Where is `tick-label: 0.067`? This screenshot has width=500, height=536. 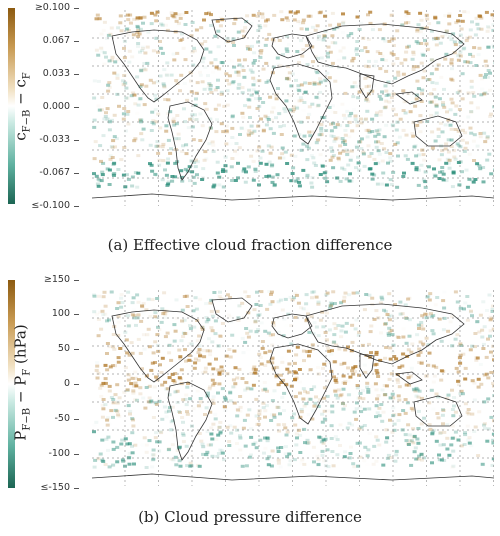 tick-label: 0.067 is located at coordinates (51, 40).